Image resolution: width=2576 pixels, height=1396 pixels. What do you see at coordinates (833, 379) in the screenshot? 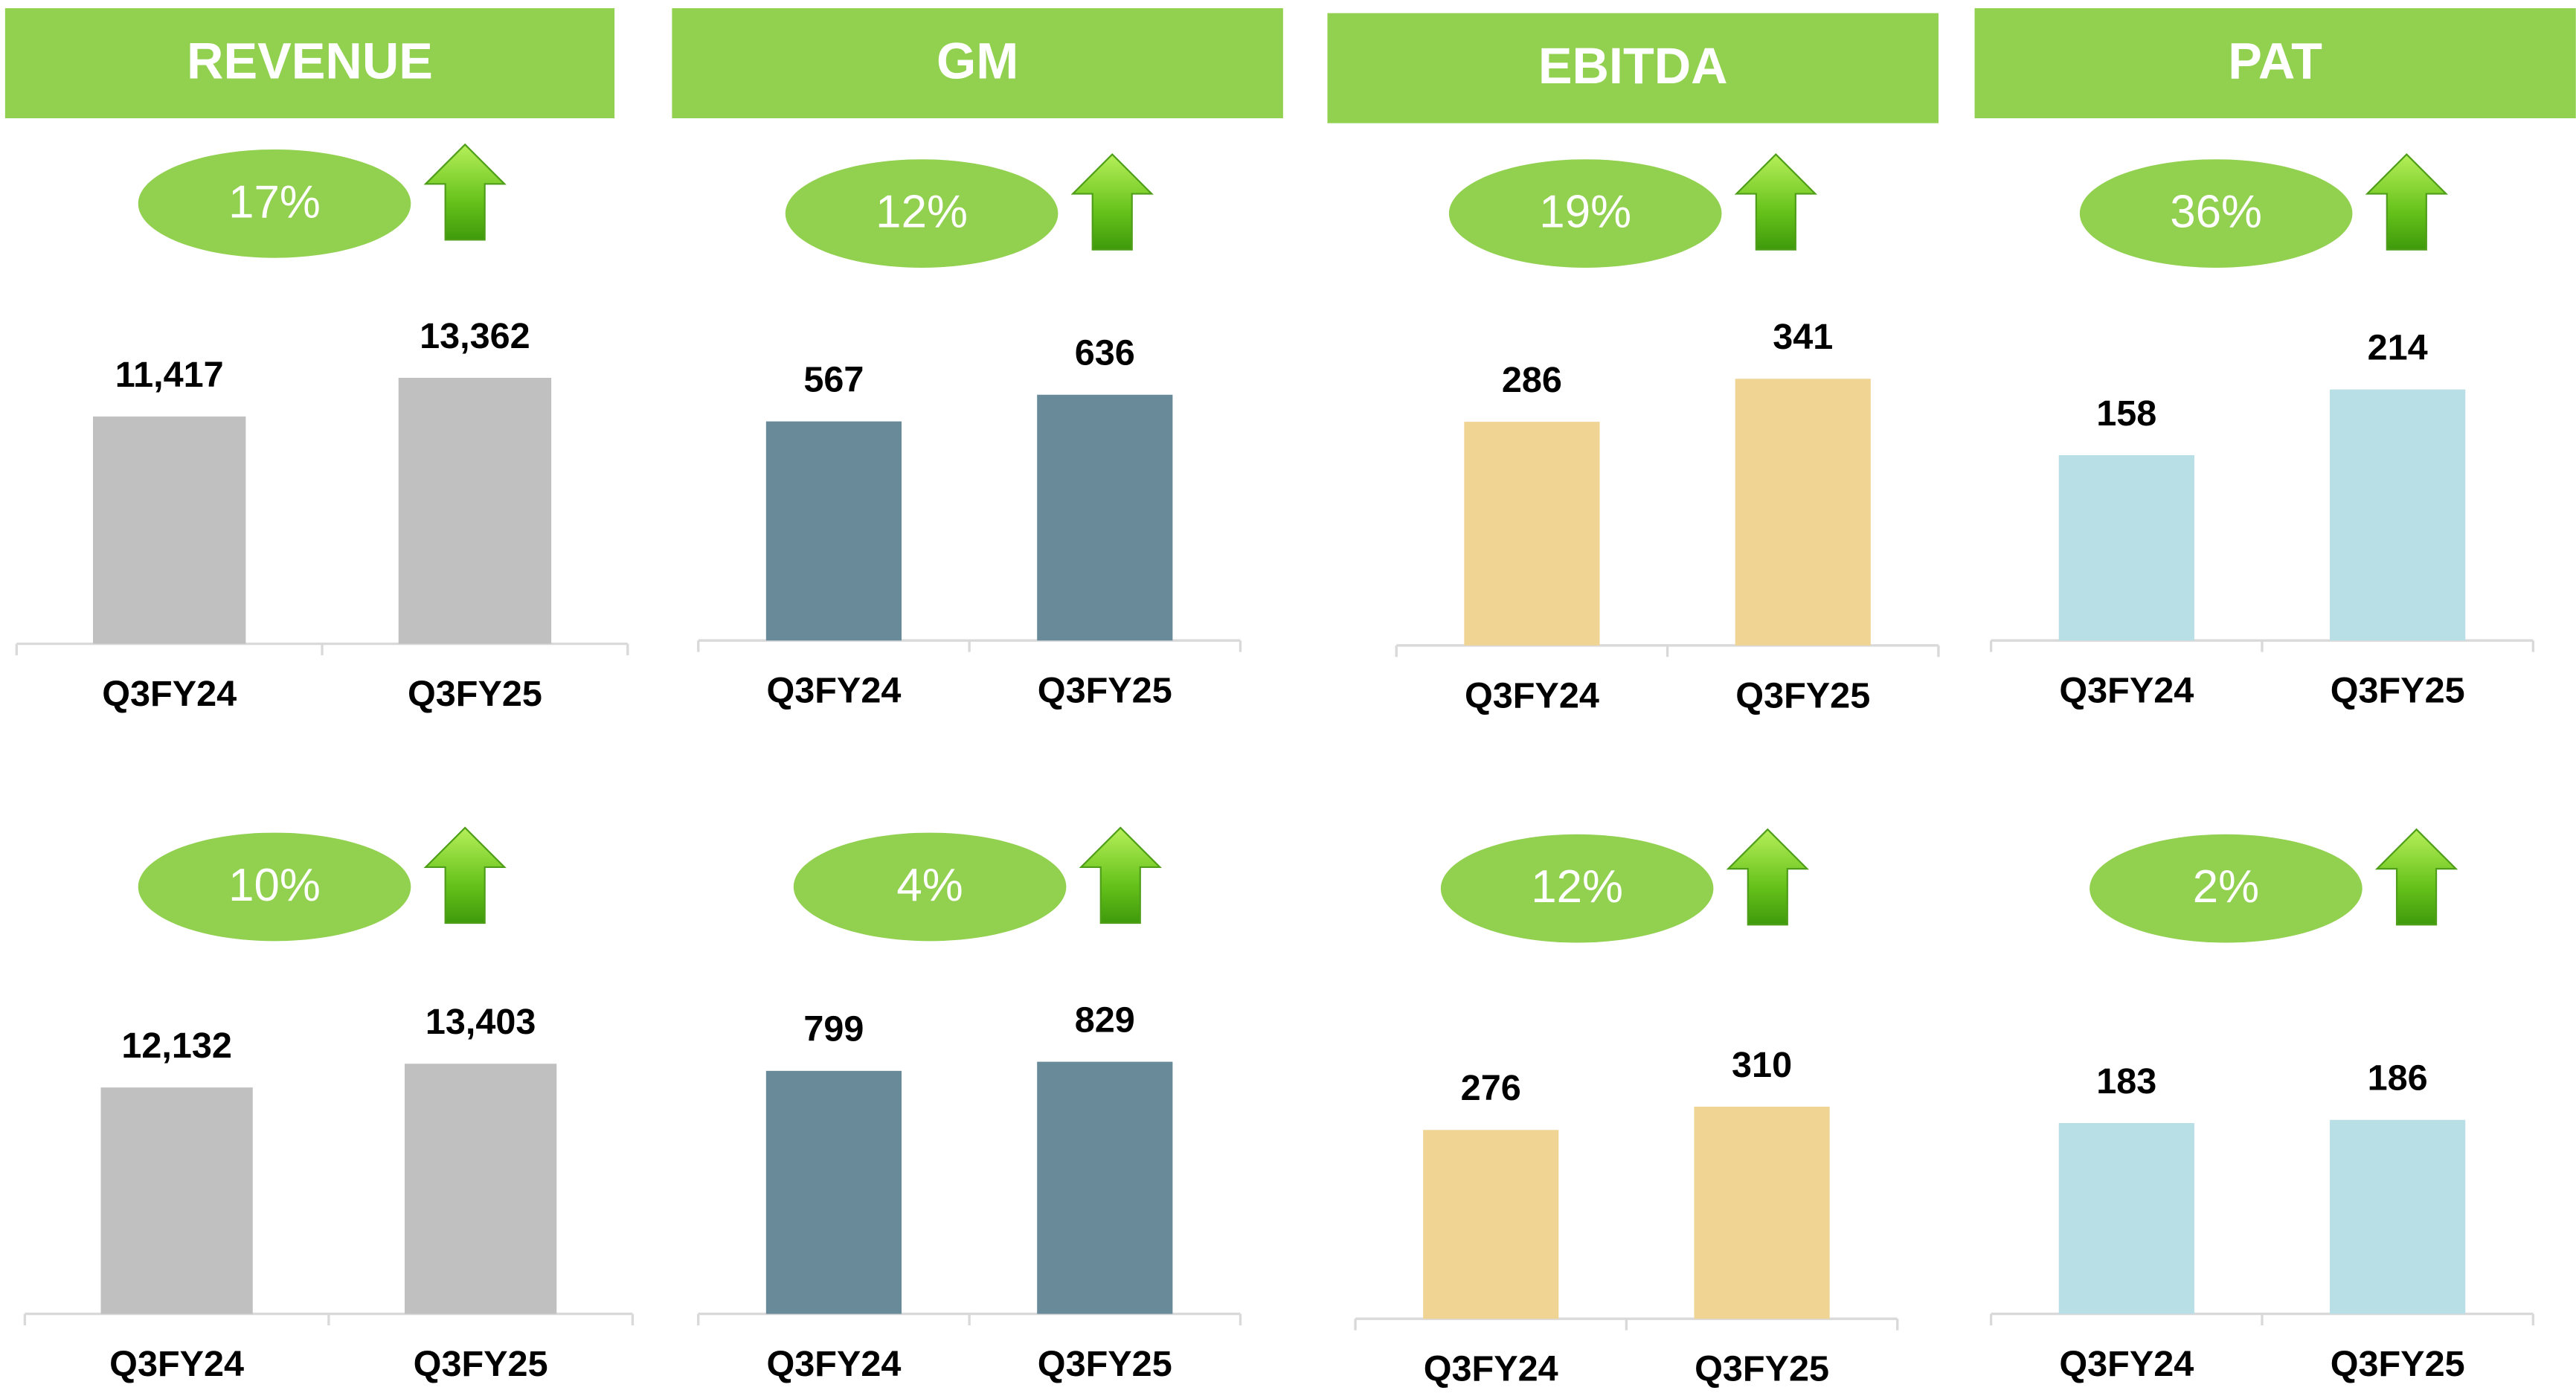
I see `value-label: 567` at bounding box center [833, 379].